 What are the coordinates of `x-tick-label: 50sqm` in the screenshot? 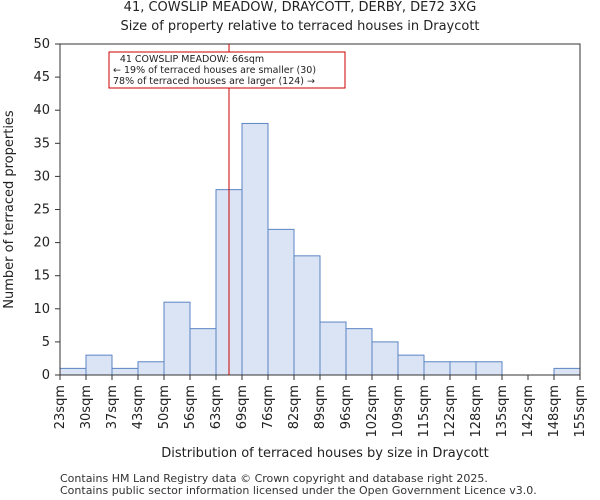 It's located at (164, 407).